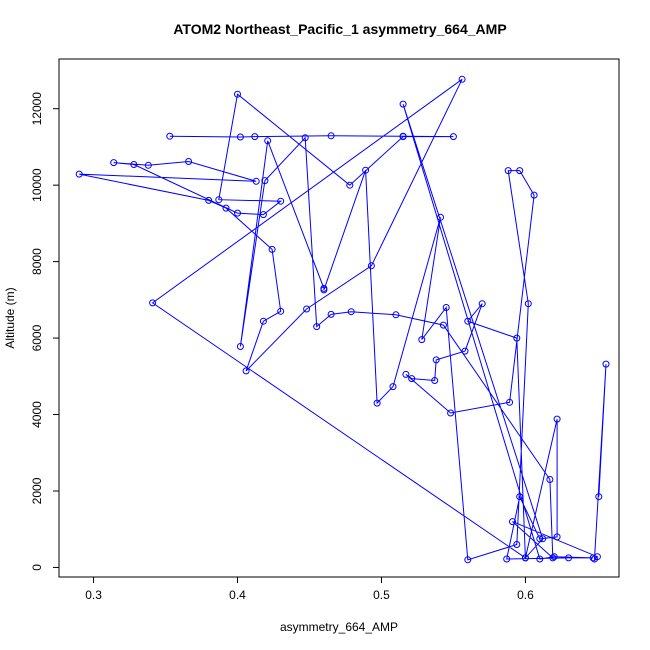  I want to click on x-tick-label: 0.6, so click(525, 595).